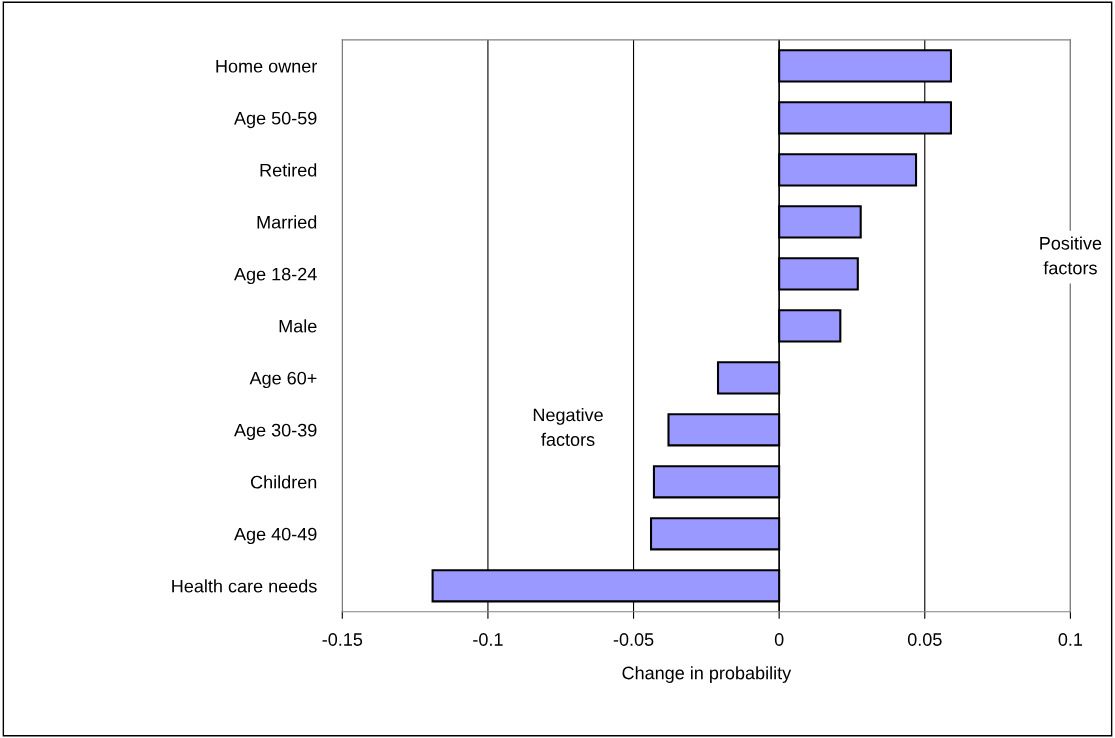 The image size is (1115, 738). What do you see at coordinates (633, 639) in the screenshot?
I see `x-tick-label: -0.05` at bounding box center [633, 639].